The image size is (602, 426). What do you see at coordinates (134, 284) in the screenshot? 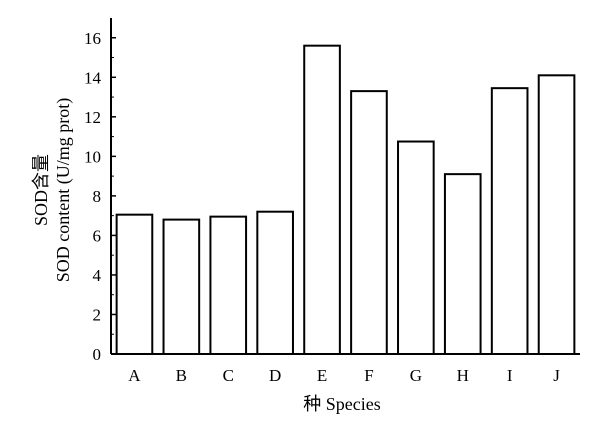
I see `bar-A` at bounding box center [134, 284].